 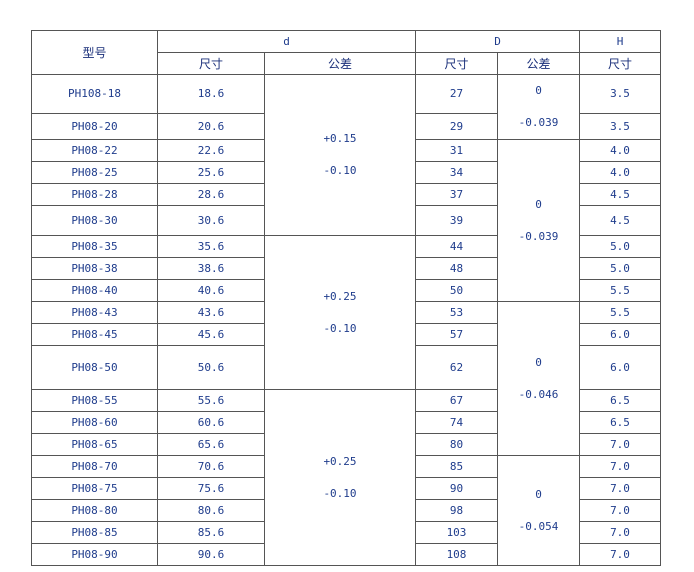 What do you see at coordinates (456, 172) in the screenshot?
I see `D-size-cell: 34` at bounding box center [456, 172].